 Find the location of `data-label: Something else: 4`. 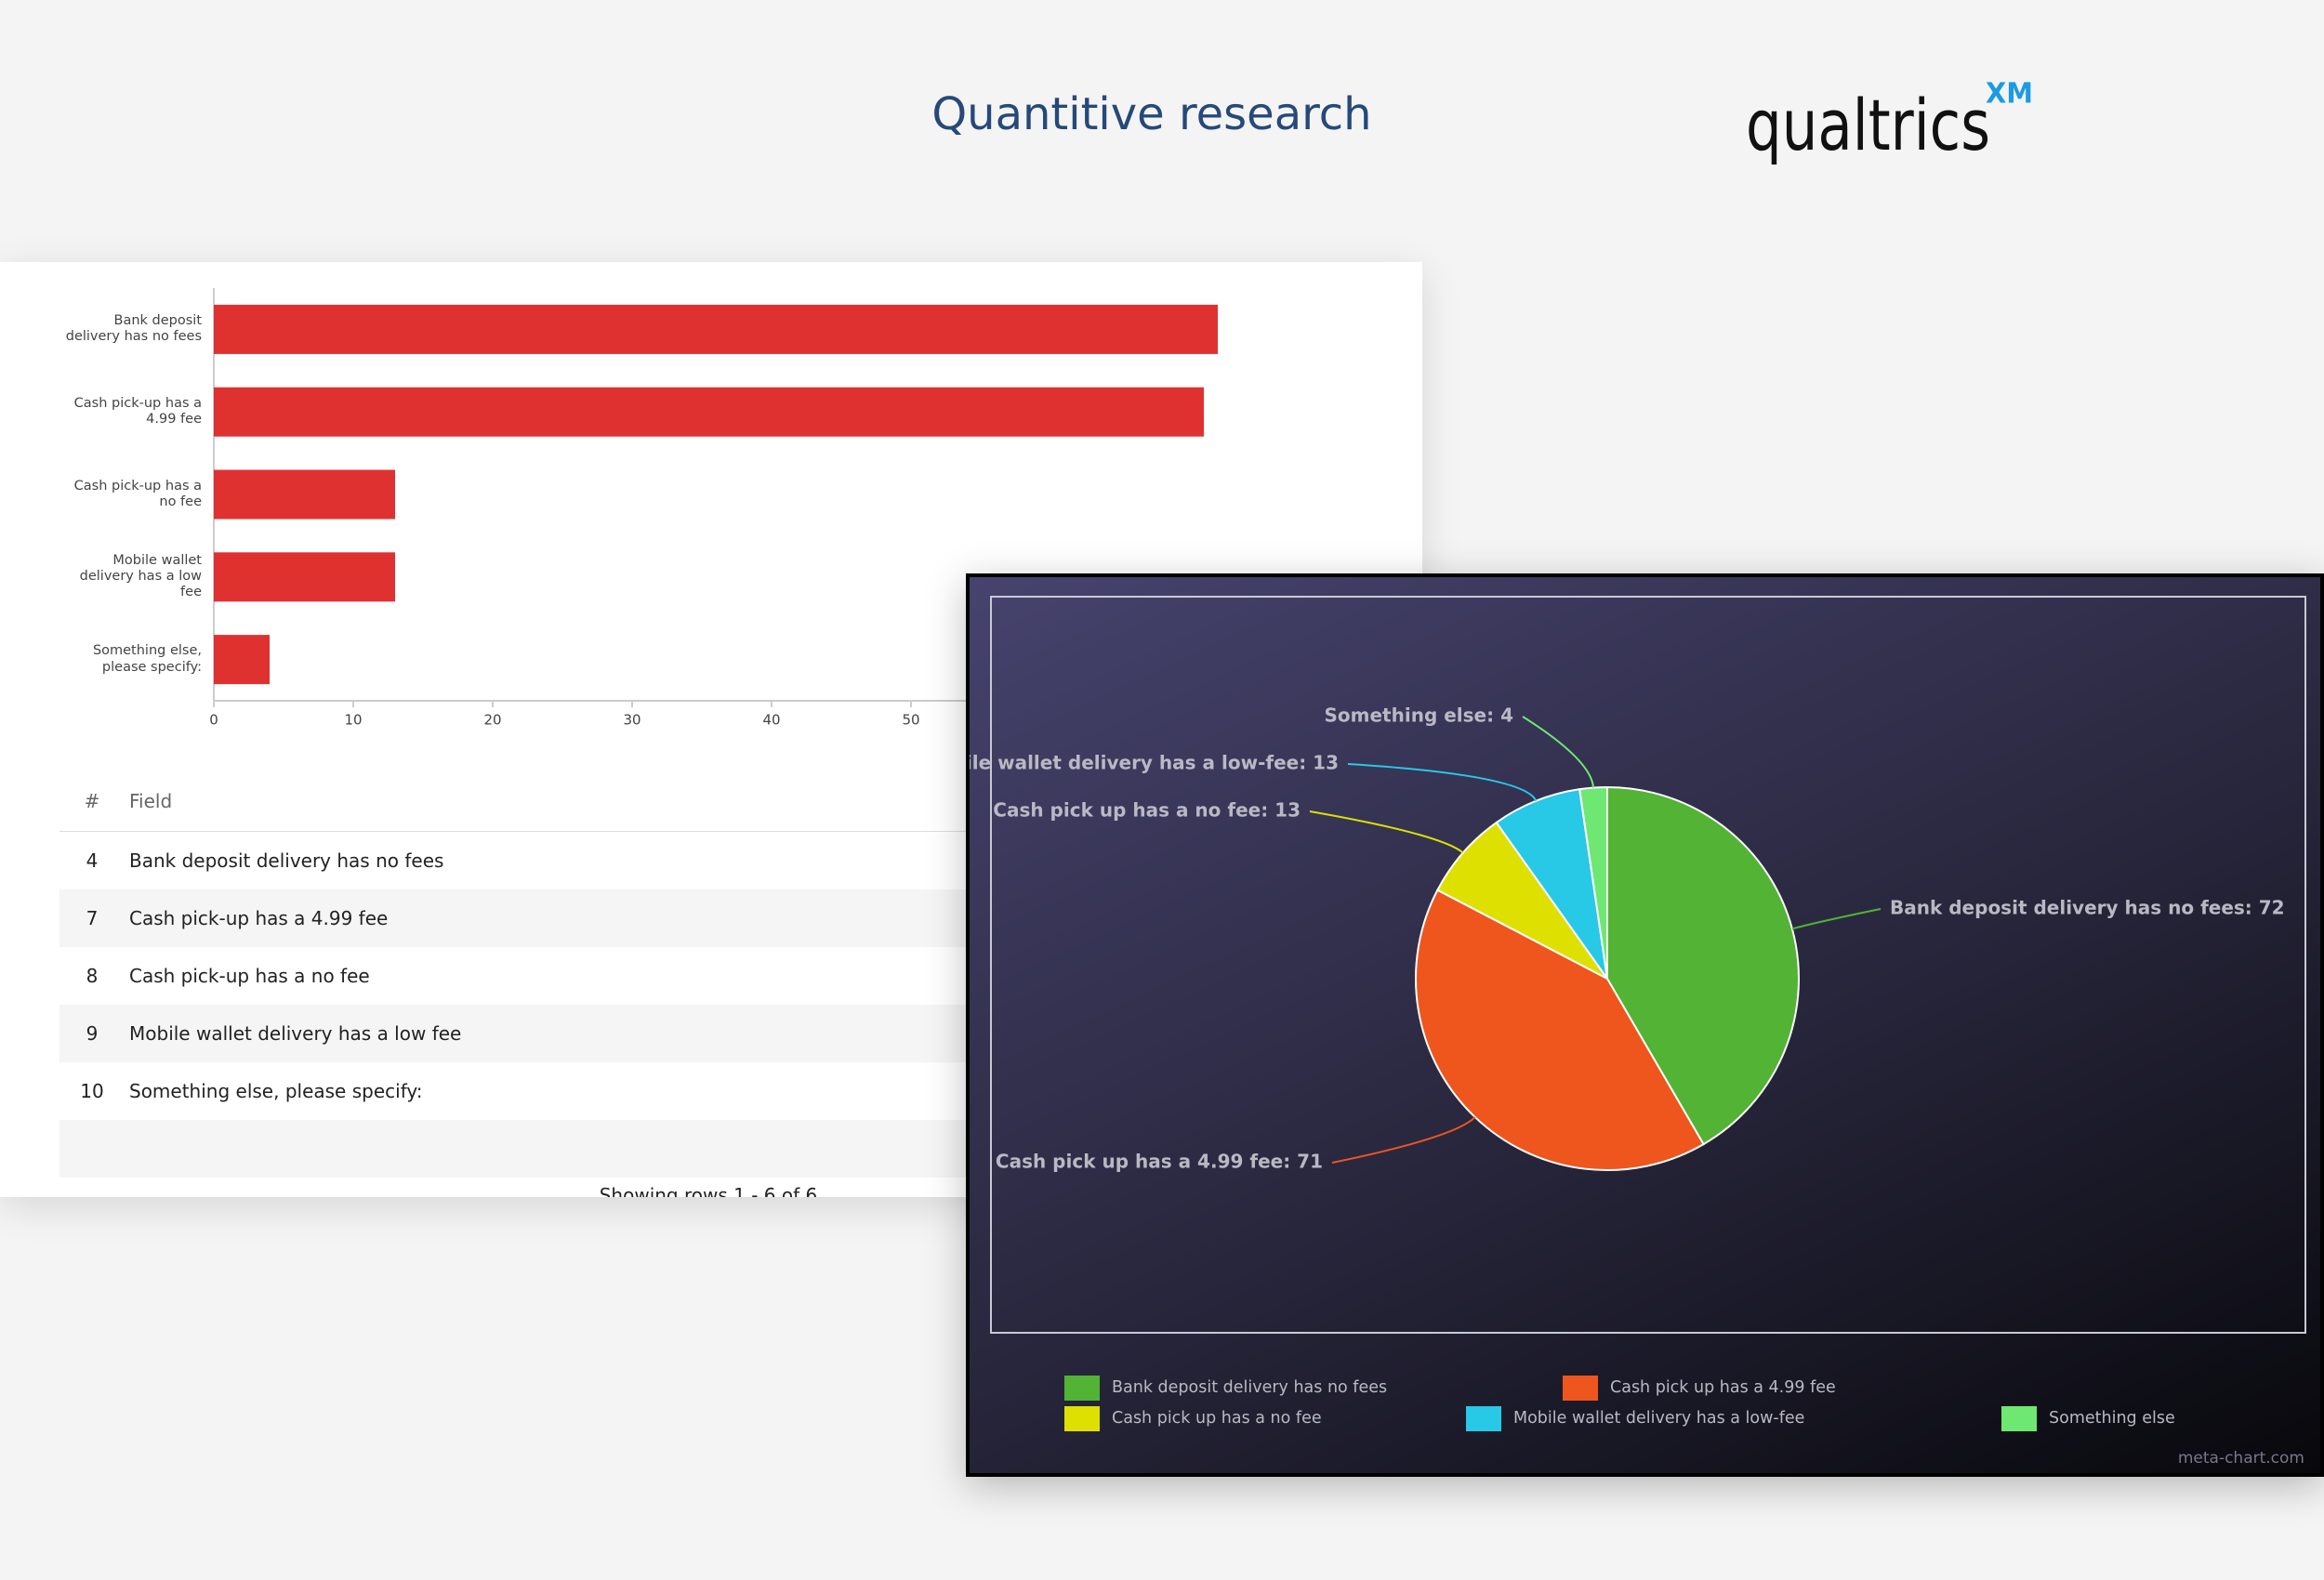

data-label: Something else: 4 is located at coordinates (1419, 715).